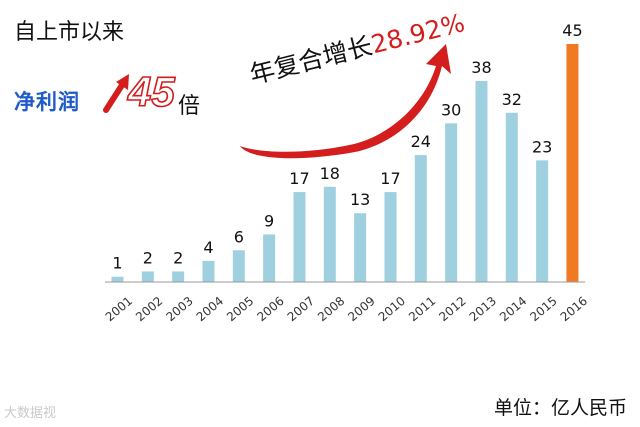 This screenshot has width=640, height=427. I want to click on up-arrow-icon, so click(116, 93).